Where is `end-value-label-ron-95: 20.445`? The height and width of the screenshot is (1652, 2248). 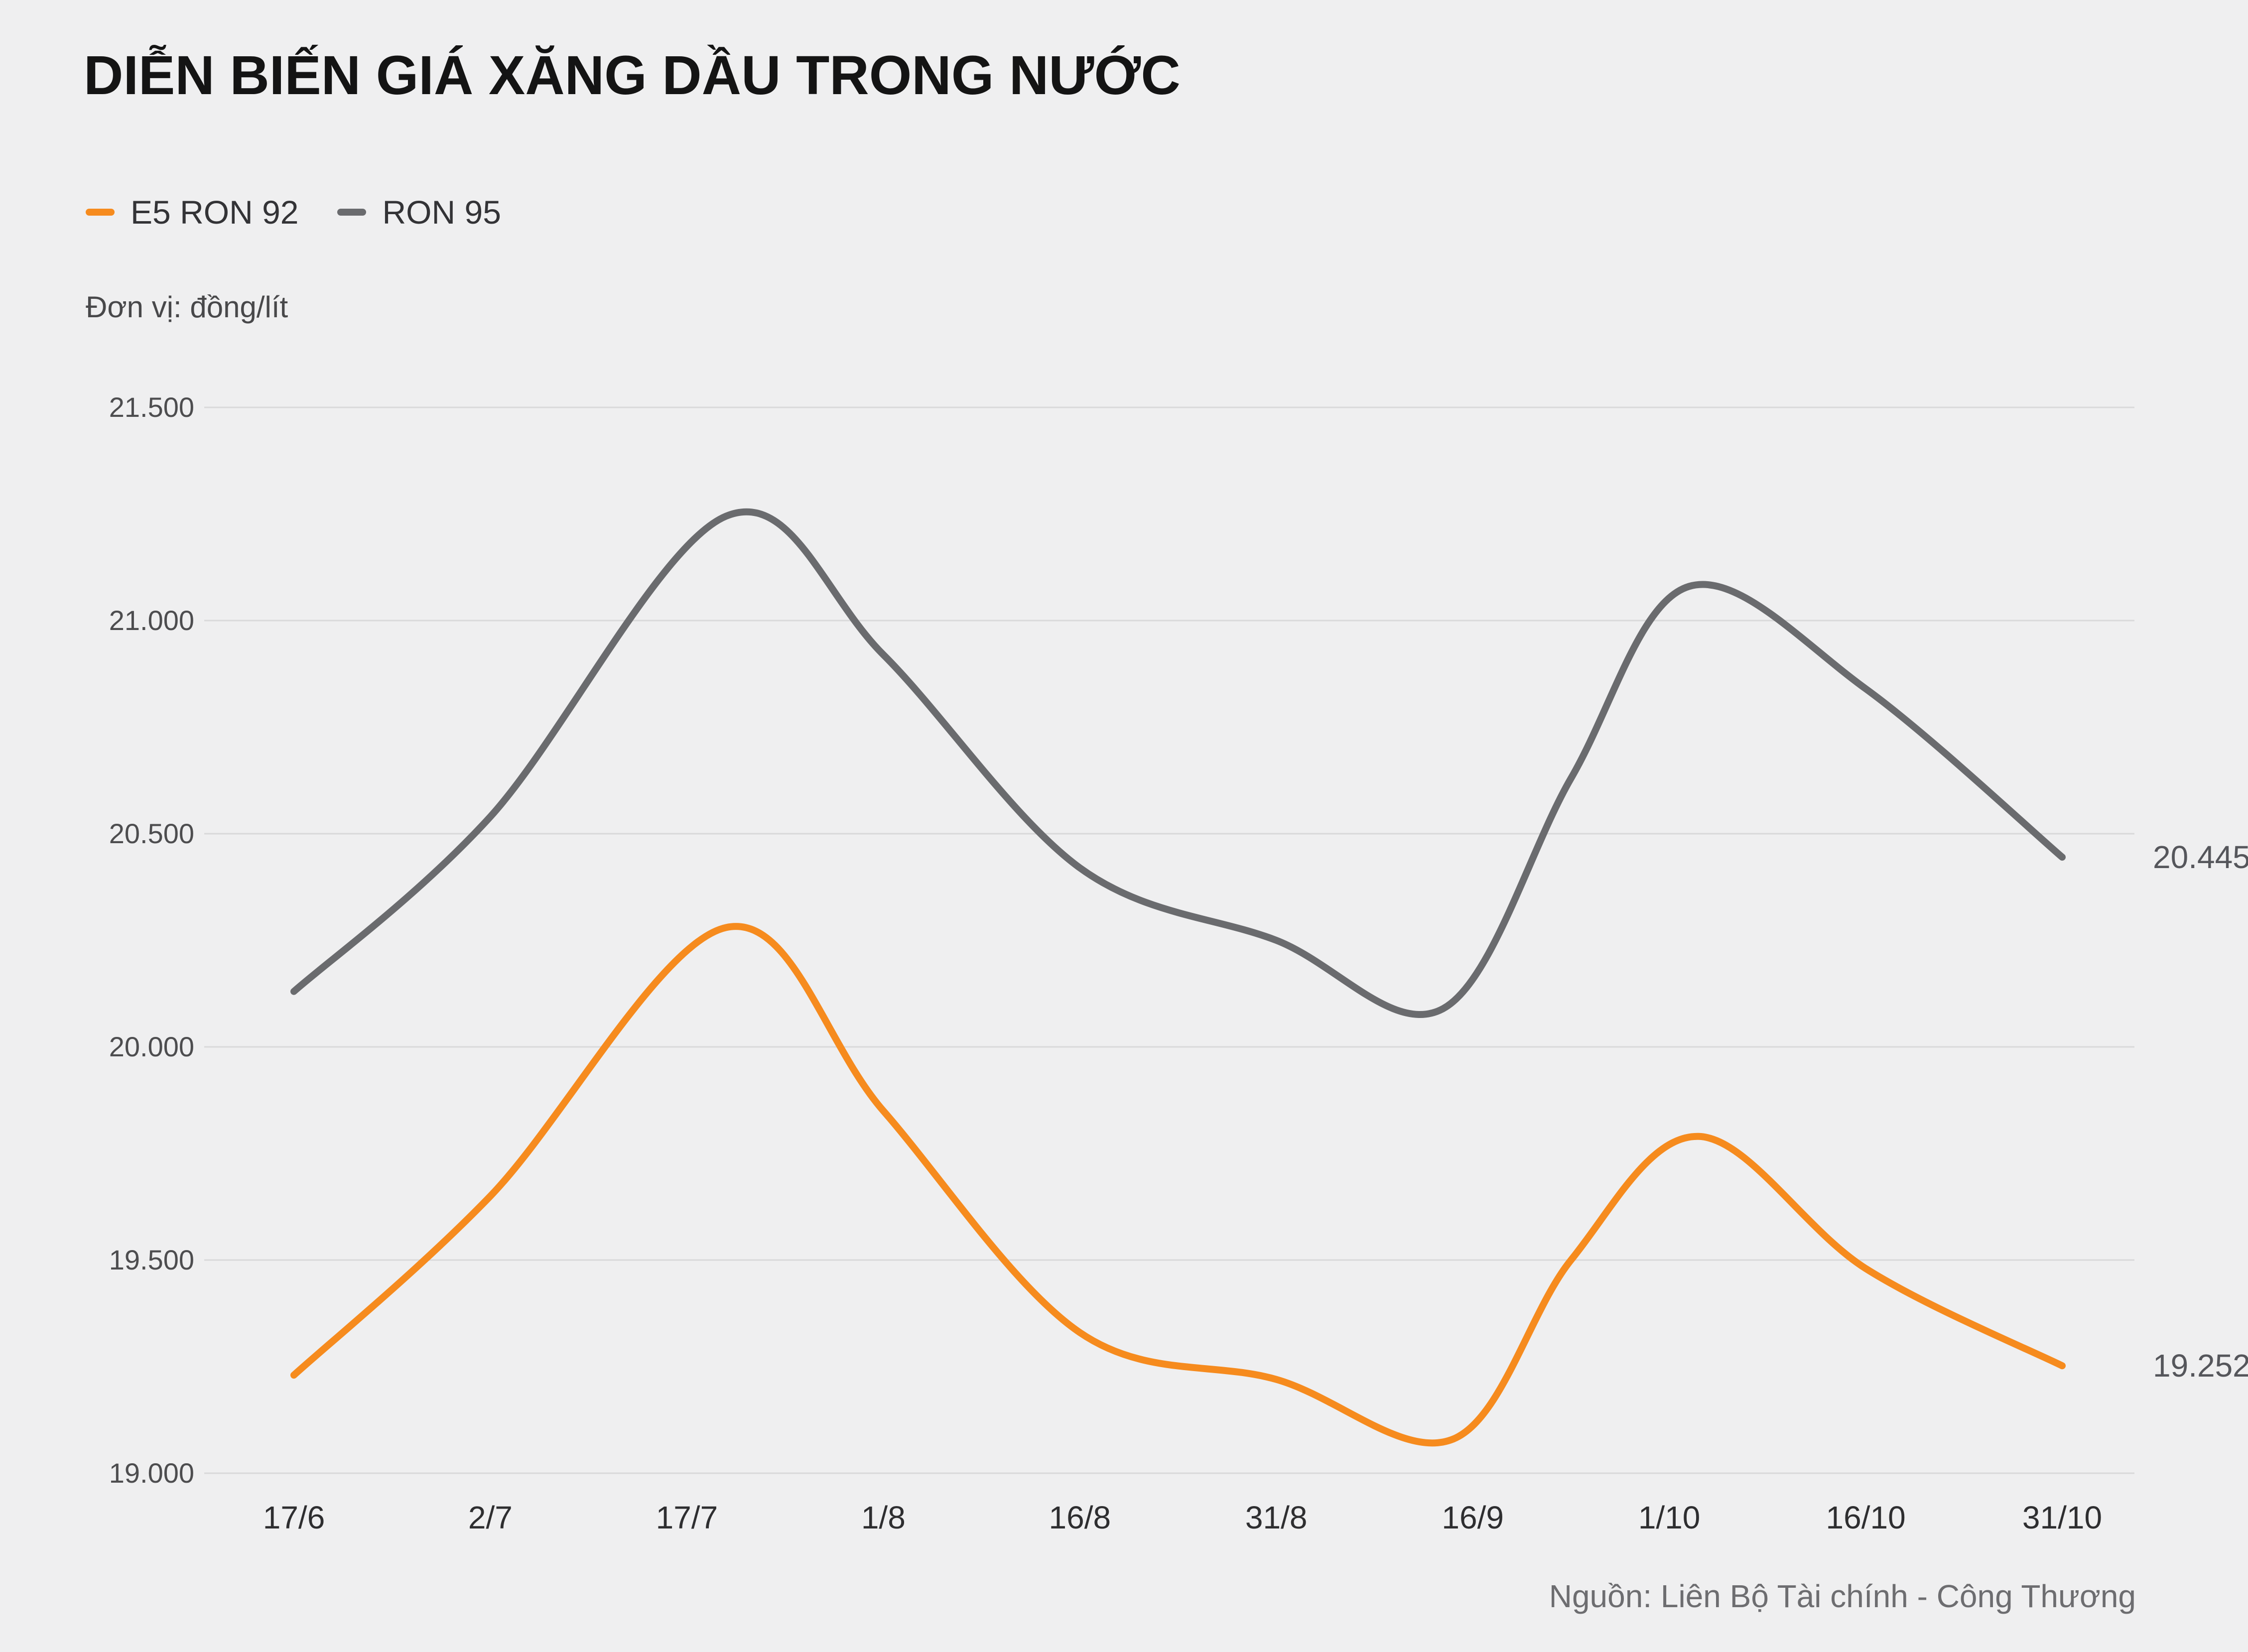
end-value-label-ron-95: 20.445 is located at coordinates (2200, 858).